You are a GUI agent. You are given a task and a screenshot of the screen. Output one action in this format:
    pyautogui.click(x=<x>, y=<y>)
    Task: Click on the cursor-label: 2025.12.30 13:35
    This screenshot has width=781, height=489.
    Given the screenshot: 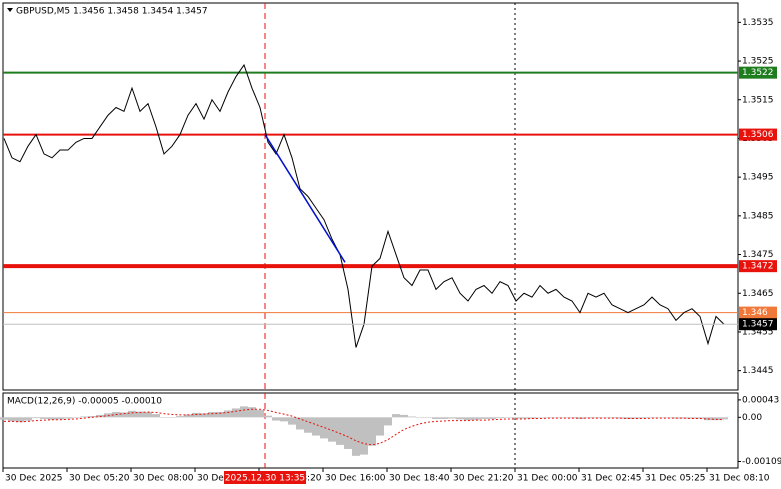 What is the action you would take?
    pyautogui.click(x=265, y=479)
    